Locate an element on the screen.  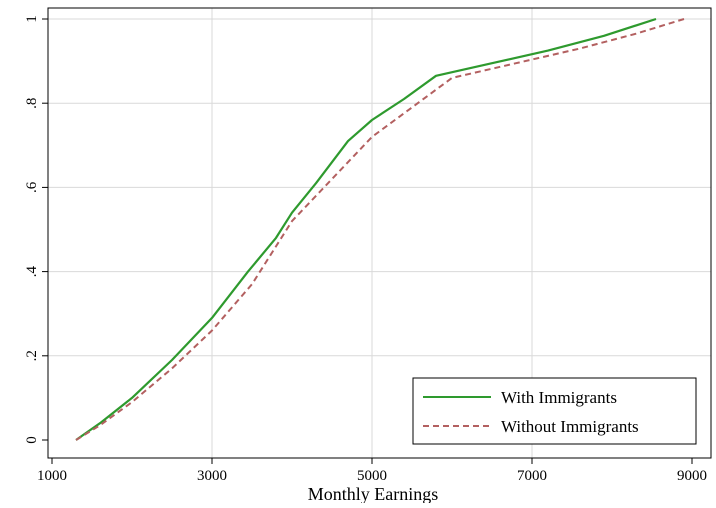
y-tick-label: 1 is located at coordinates (32, 19).